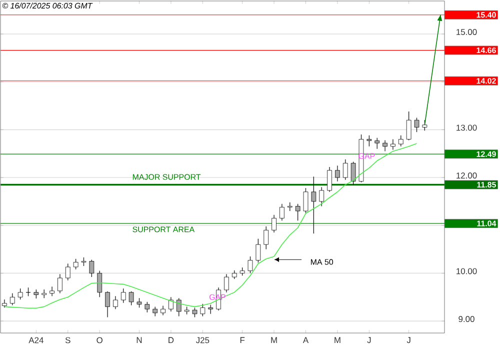 The width and height of the screenshot is (500, 350). Describe the element at coordinates (305, 340) in the screenshot. I see `x-tick-label: A` at that location.